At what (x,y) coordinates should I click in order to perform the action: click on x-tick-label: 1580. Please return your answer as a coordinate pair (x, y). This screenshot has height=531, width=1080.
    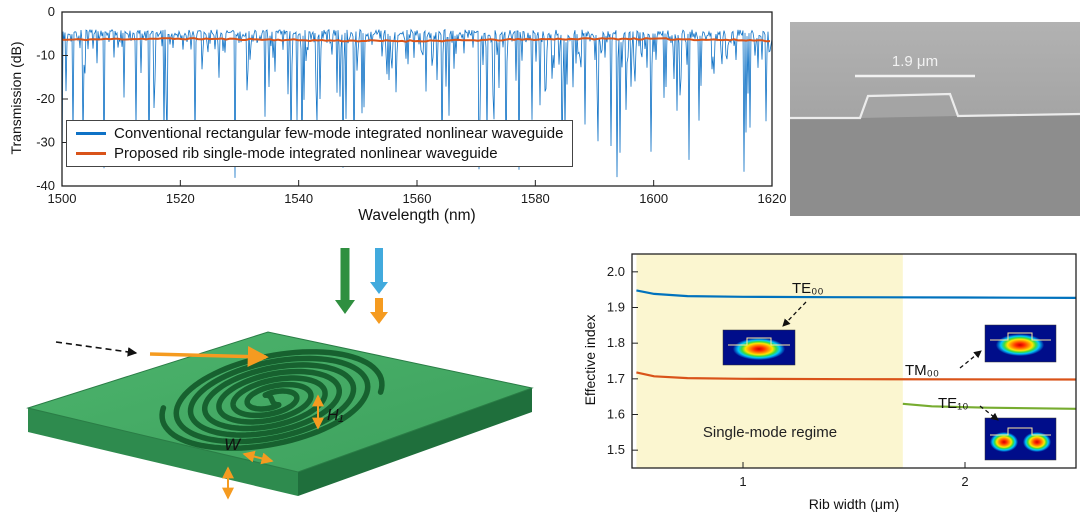
    Looking at the image, I should click on (535, 198).